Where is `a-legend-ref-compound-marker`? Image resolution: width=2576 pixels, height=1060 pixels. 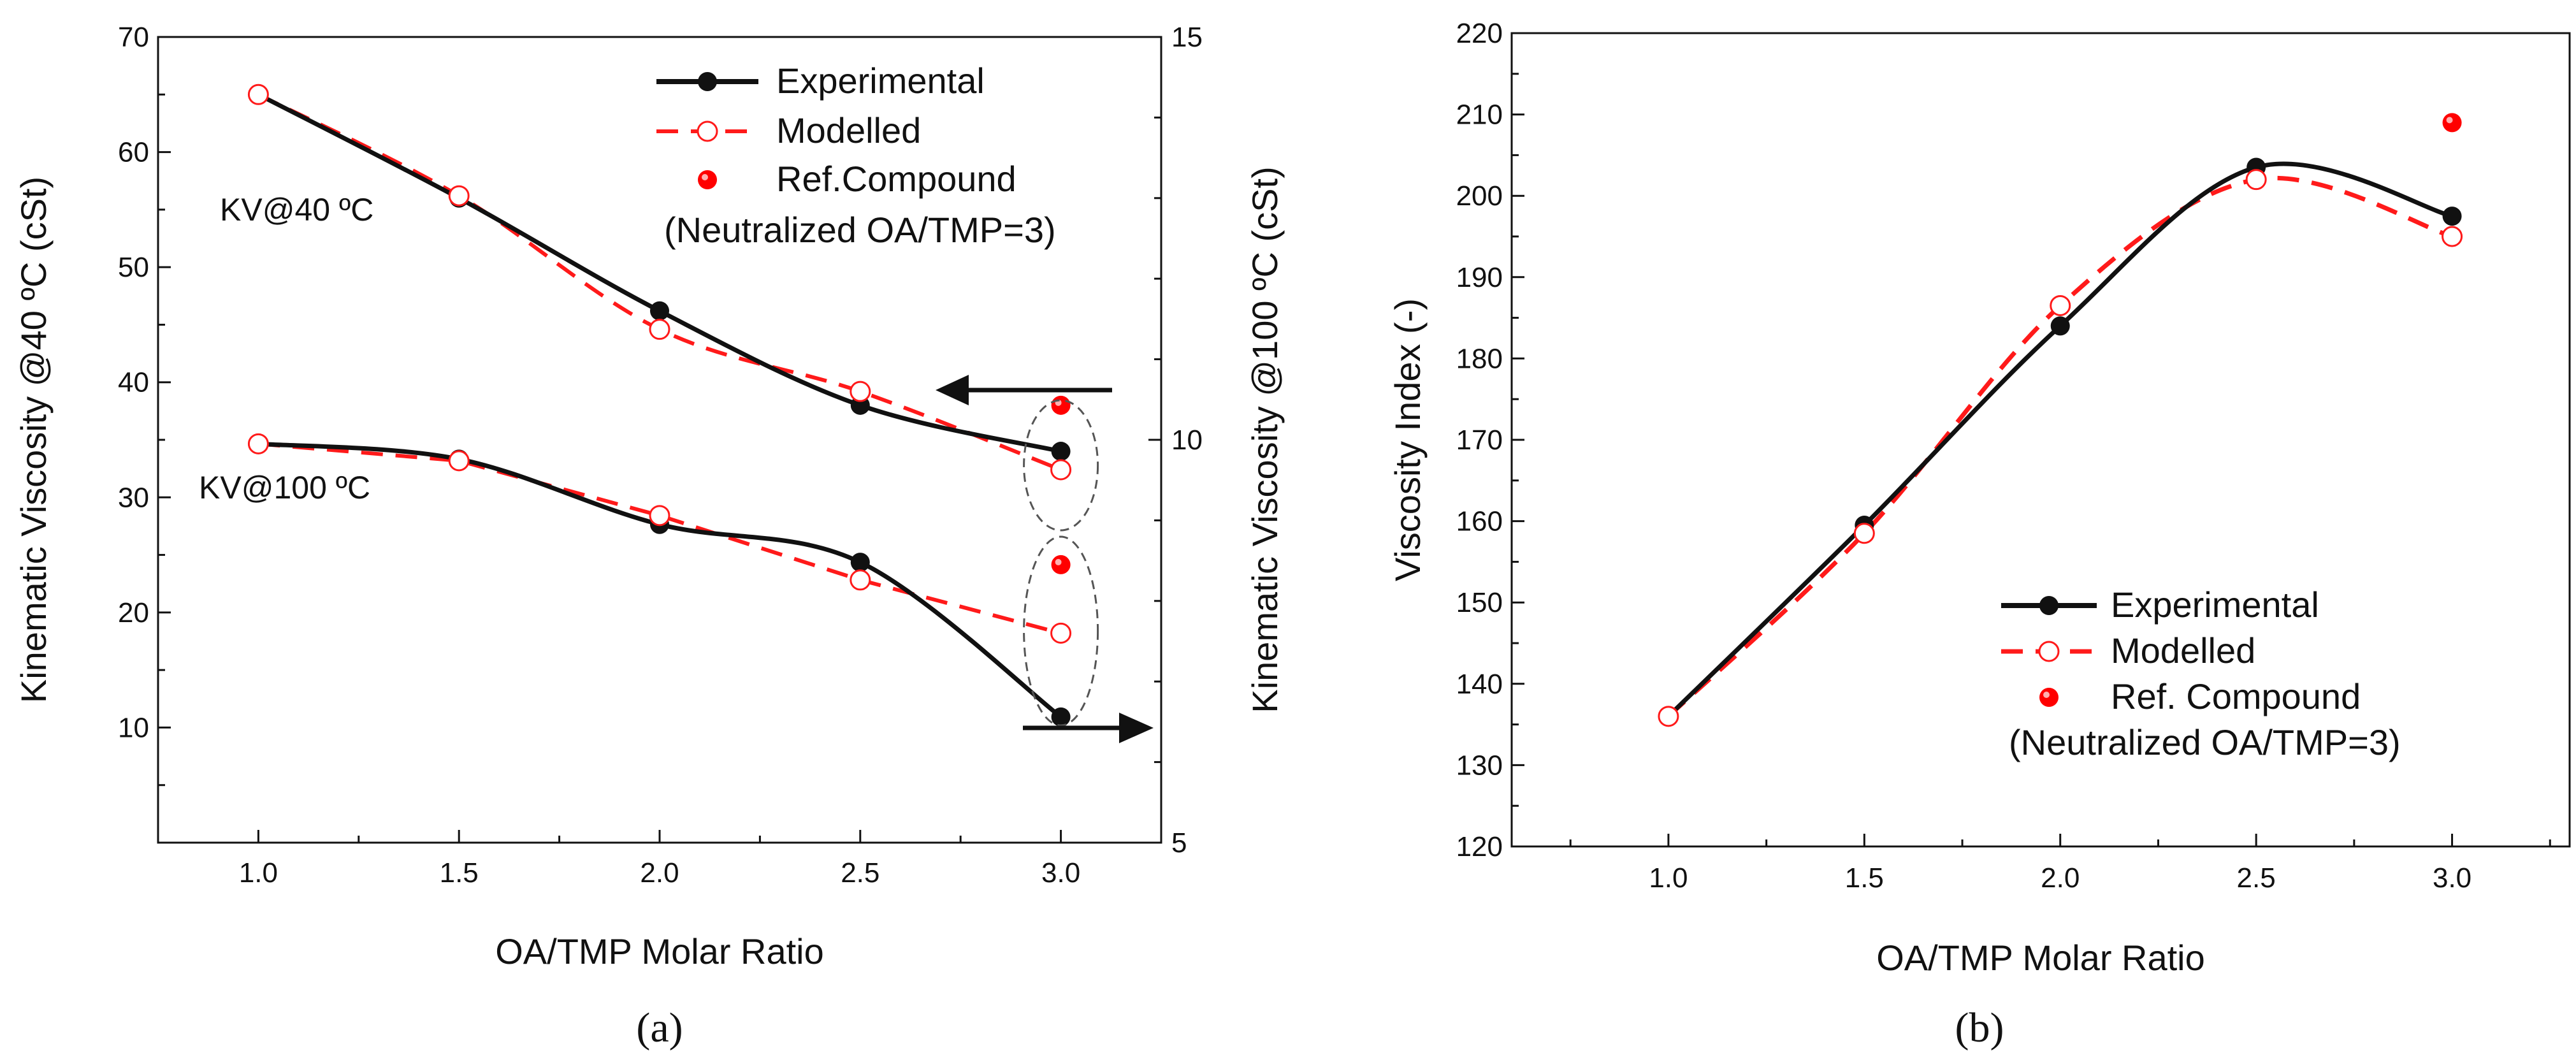 a-legend-ref-compound-marker is located at coordinates (707, 179).